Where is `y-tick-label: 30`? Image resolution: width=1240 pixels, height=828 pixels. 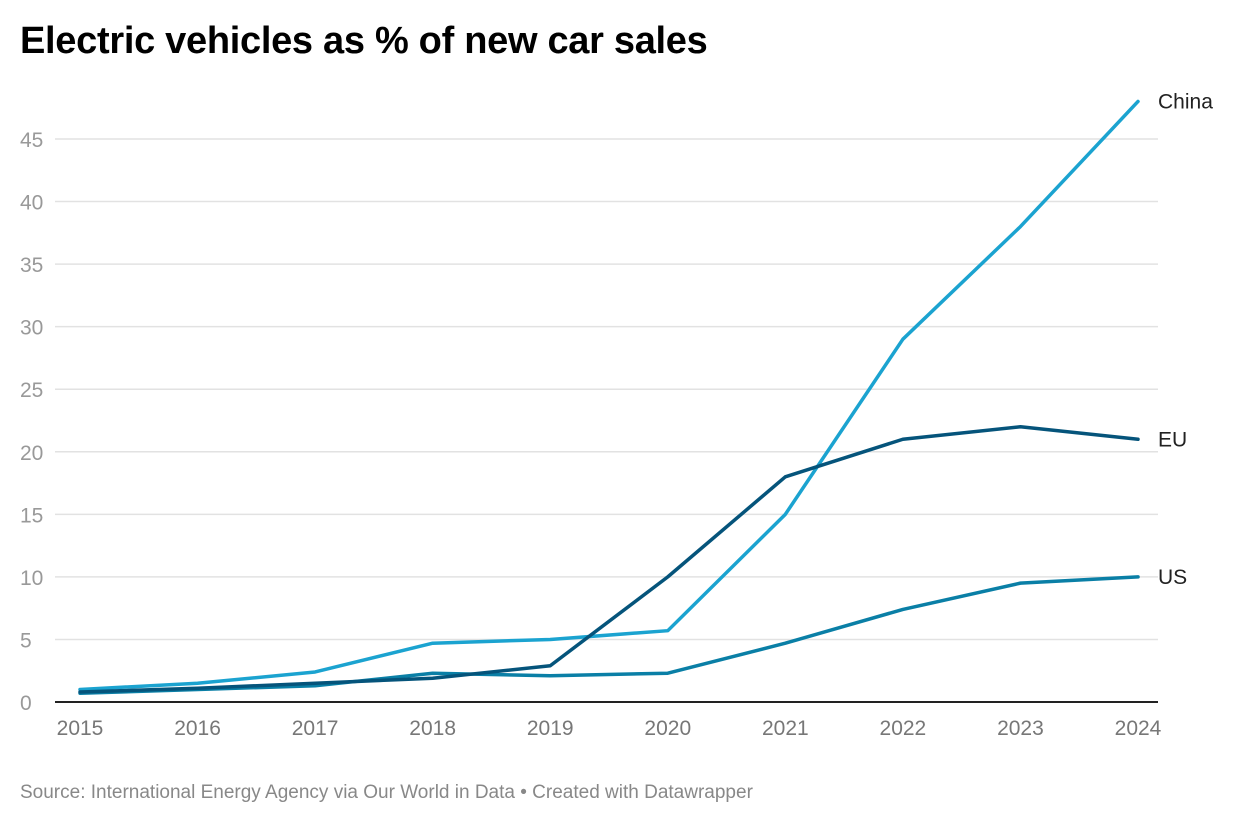 y-tick-label: 30 is located at coordinates (31, 328).